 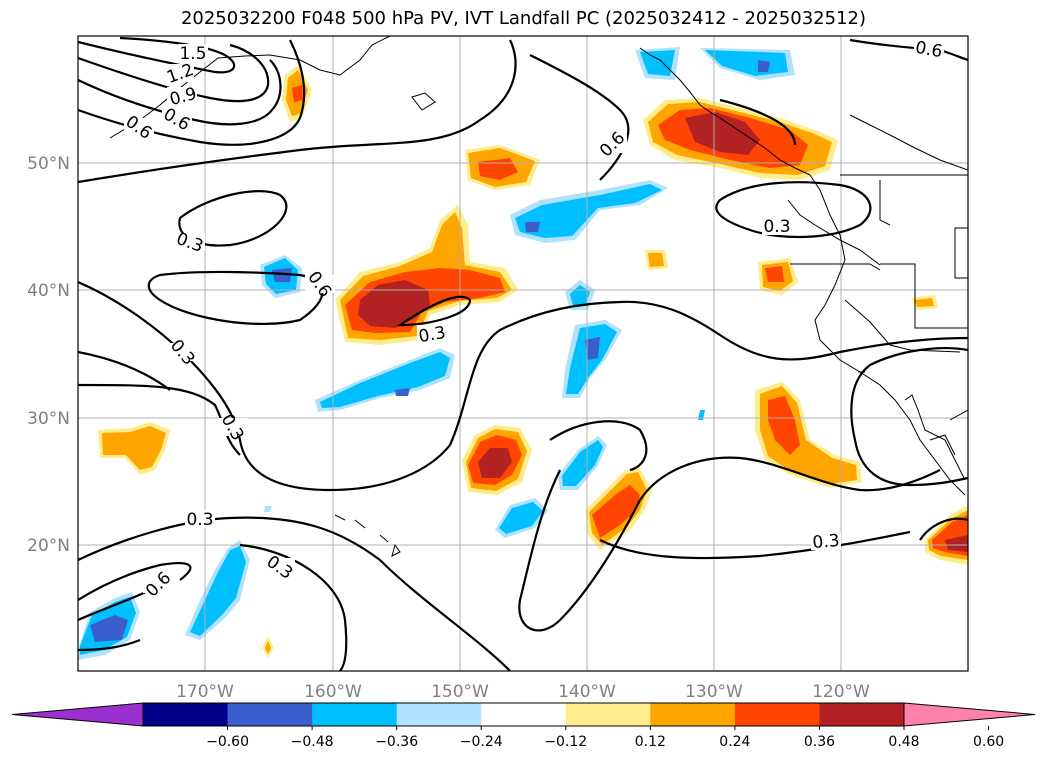 I want to click on lon-label: 160°W, so click(x=333, y=692).